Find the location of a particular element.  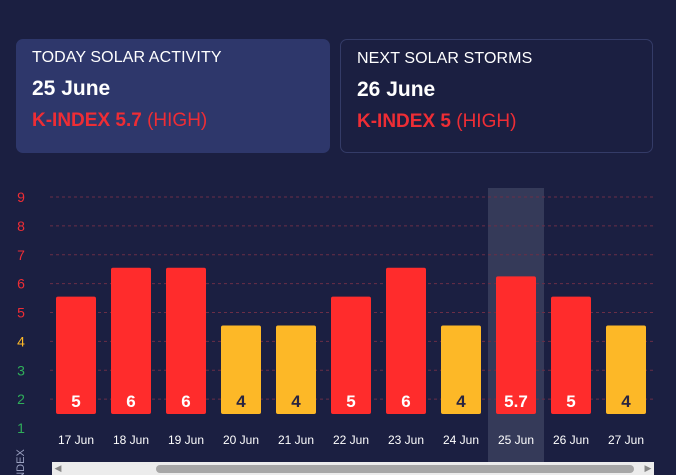

today-card-title: TODAY SOLAR ACTIVITY is located at coordinates (127, 57).